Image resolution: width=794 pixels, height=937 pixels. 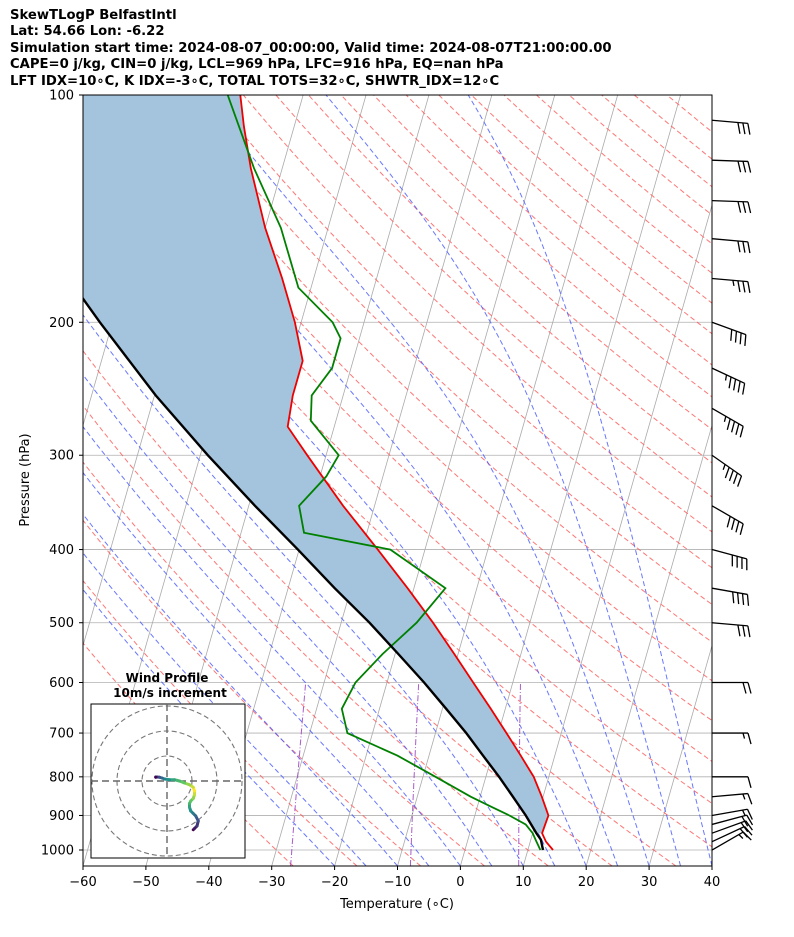 What do you see at coordinates (208, 882) in the screenshot?
I see `x-tick-label: −40` at bounding box center [208, 882].